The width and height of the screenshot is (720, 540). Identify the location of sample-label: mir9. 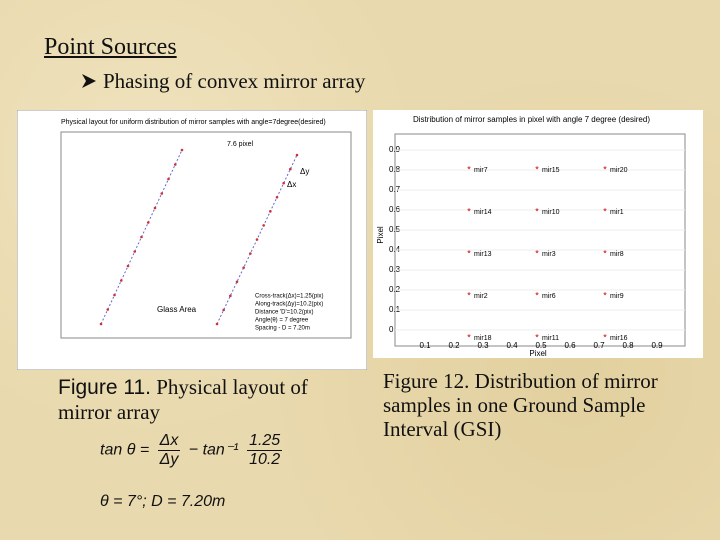
(617, 296).